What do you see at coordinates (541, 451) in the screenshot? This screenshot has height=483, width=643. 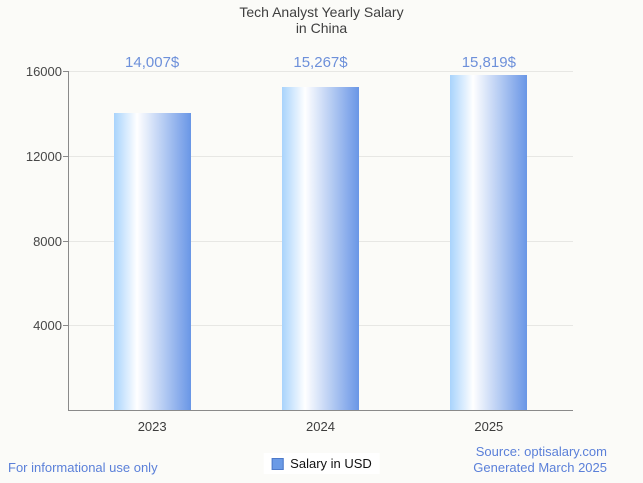 I see `source-text: Source: optisalary.com` at bounding box center [541, 451].